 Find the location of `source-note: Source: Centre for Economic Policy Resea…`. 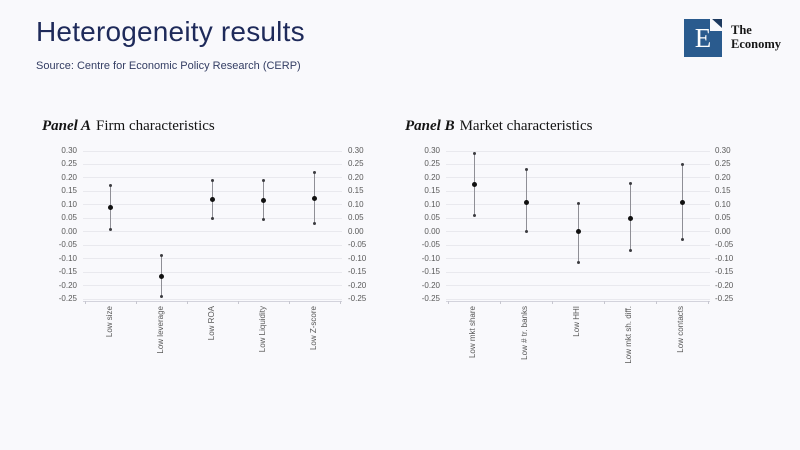

source-note: Source: Centre for Economic Policy Resea… is located at coordinates (168, 66).